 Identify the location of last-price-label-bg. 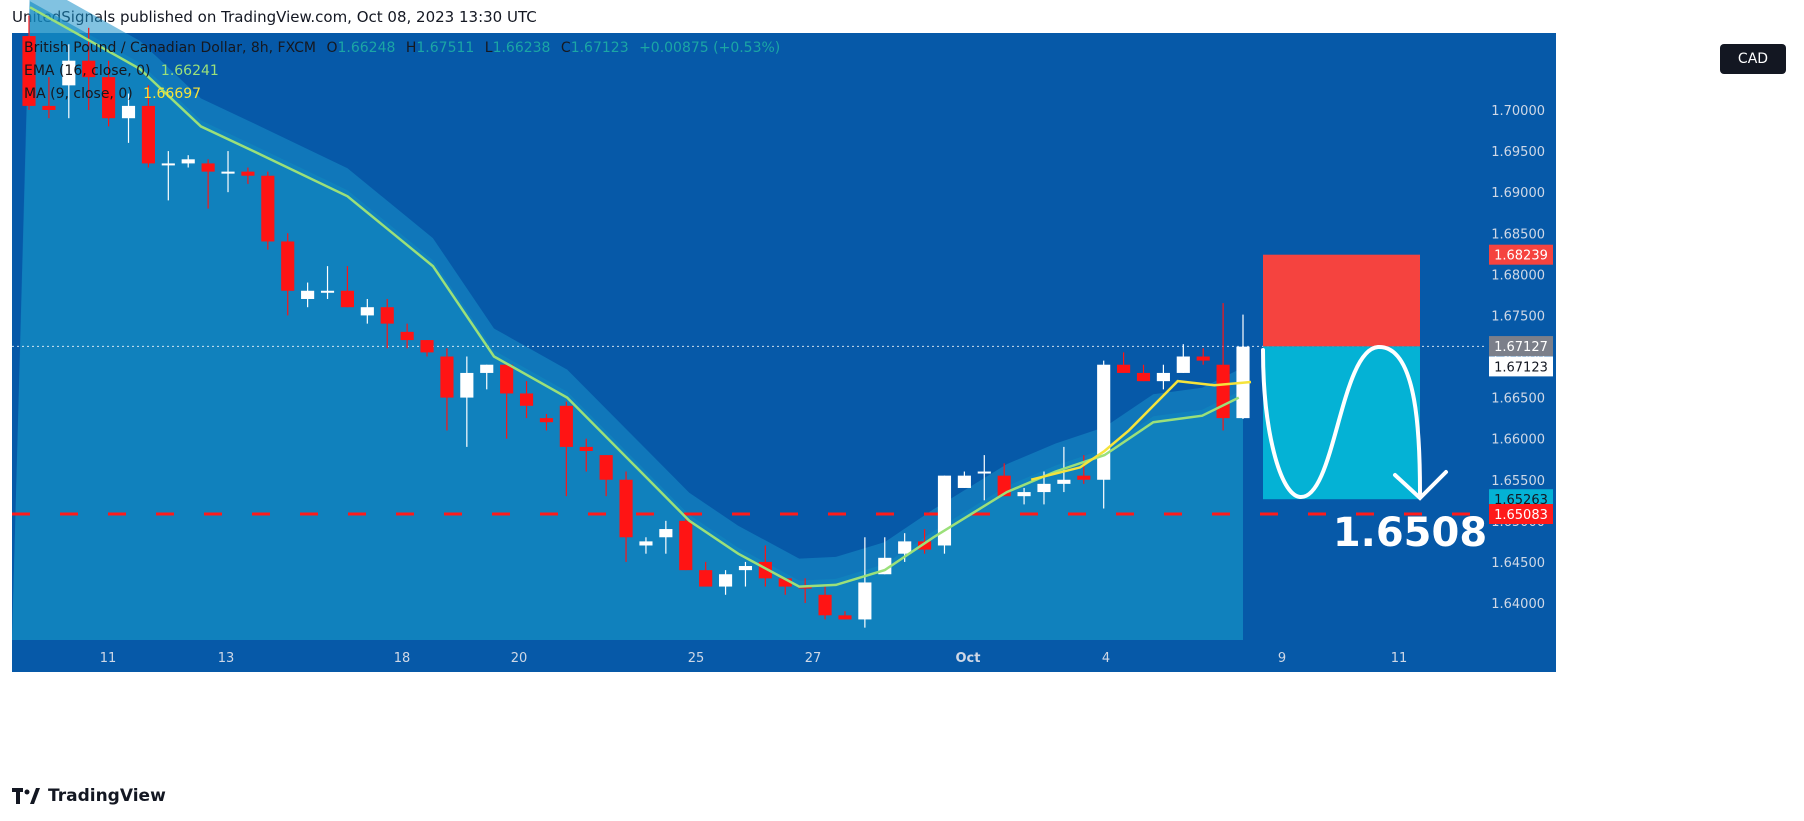
(1521, 346).